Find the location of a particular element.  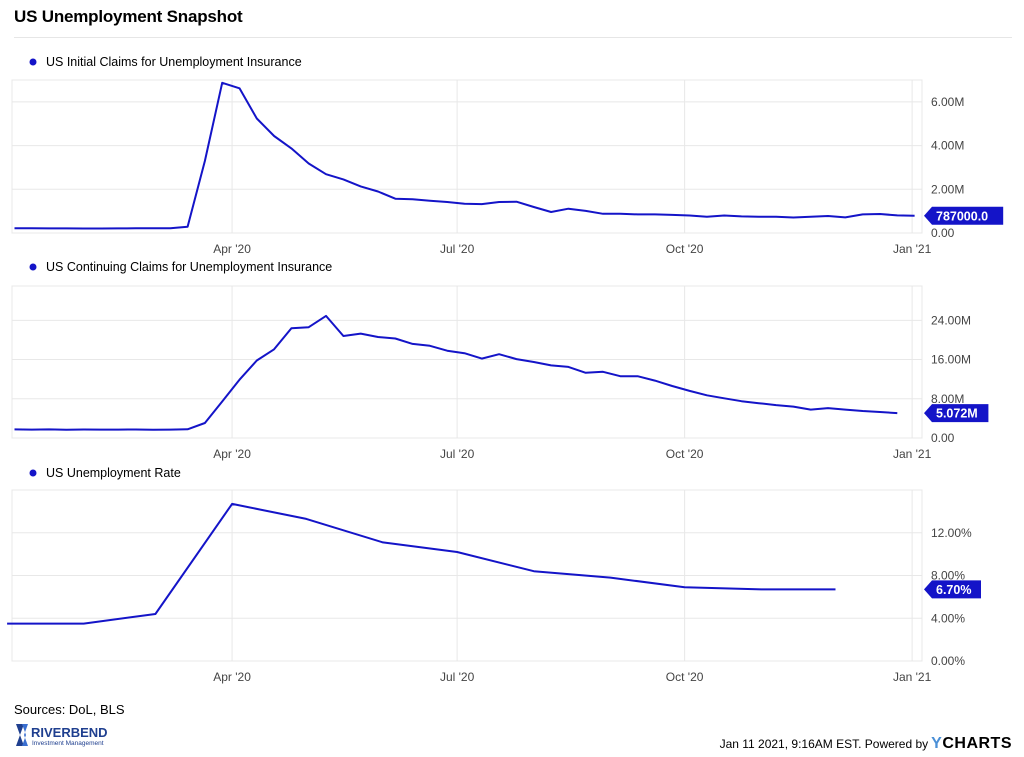

ycharts-logo-y: Y is located at coordinates (937, 743).